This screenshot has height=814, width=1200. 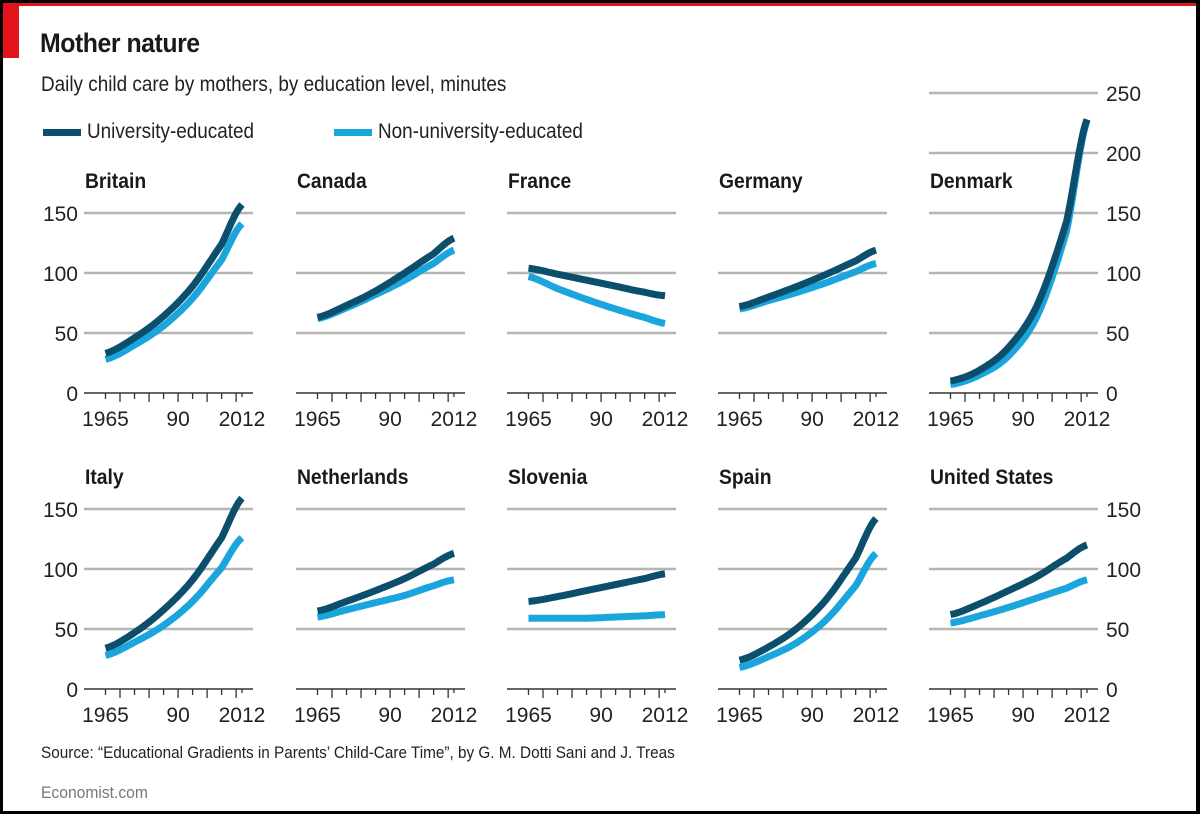 What do you see at coordinates (94, 792) in the screenshot?
I see `brand-credit: Economist.com` at bounding box center [94, 792].